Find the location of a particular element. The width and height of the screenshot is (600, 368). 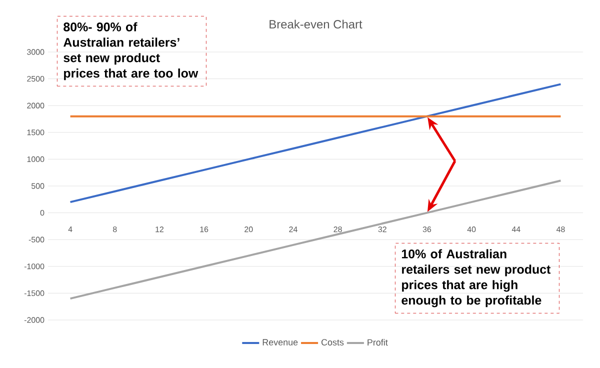

chart-title: Break-even Chart is located at coordinates (316, 24).